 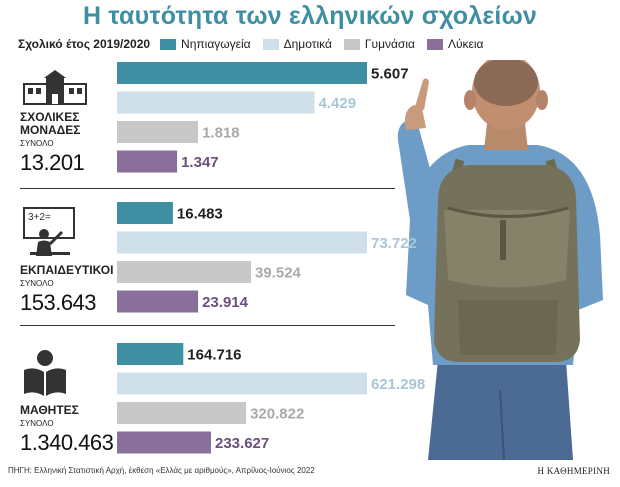 What do you see at coordinates (278, 273) in the screenshot?
I see `bar-value-label: 39.524` at bounding box center [278, 273].